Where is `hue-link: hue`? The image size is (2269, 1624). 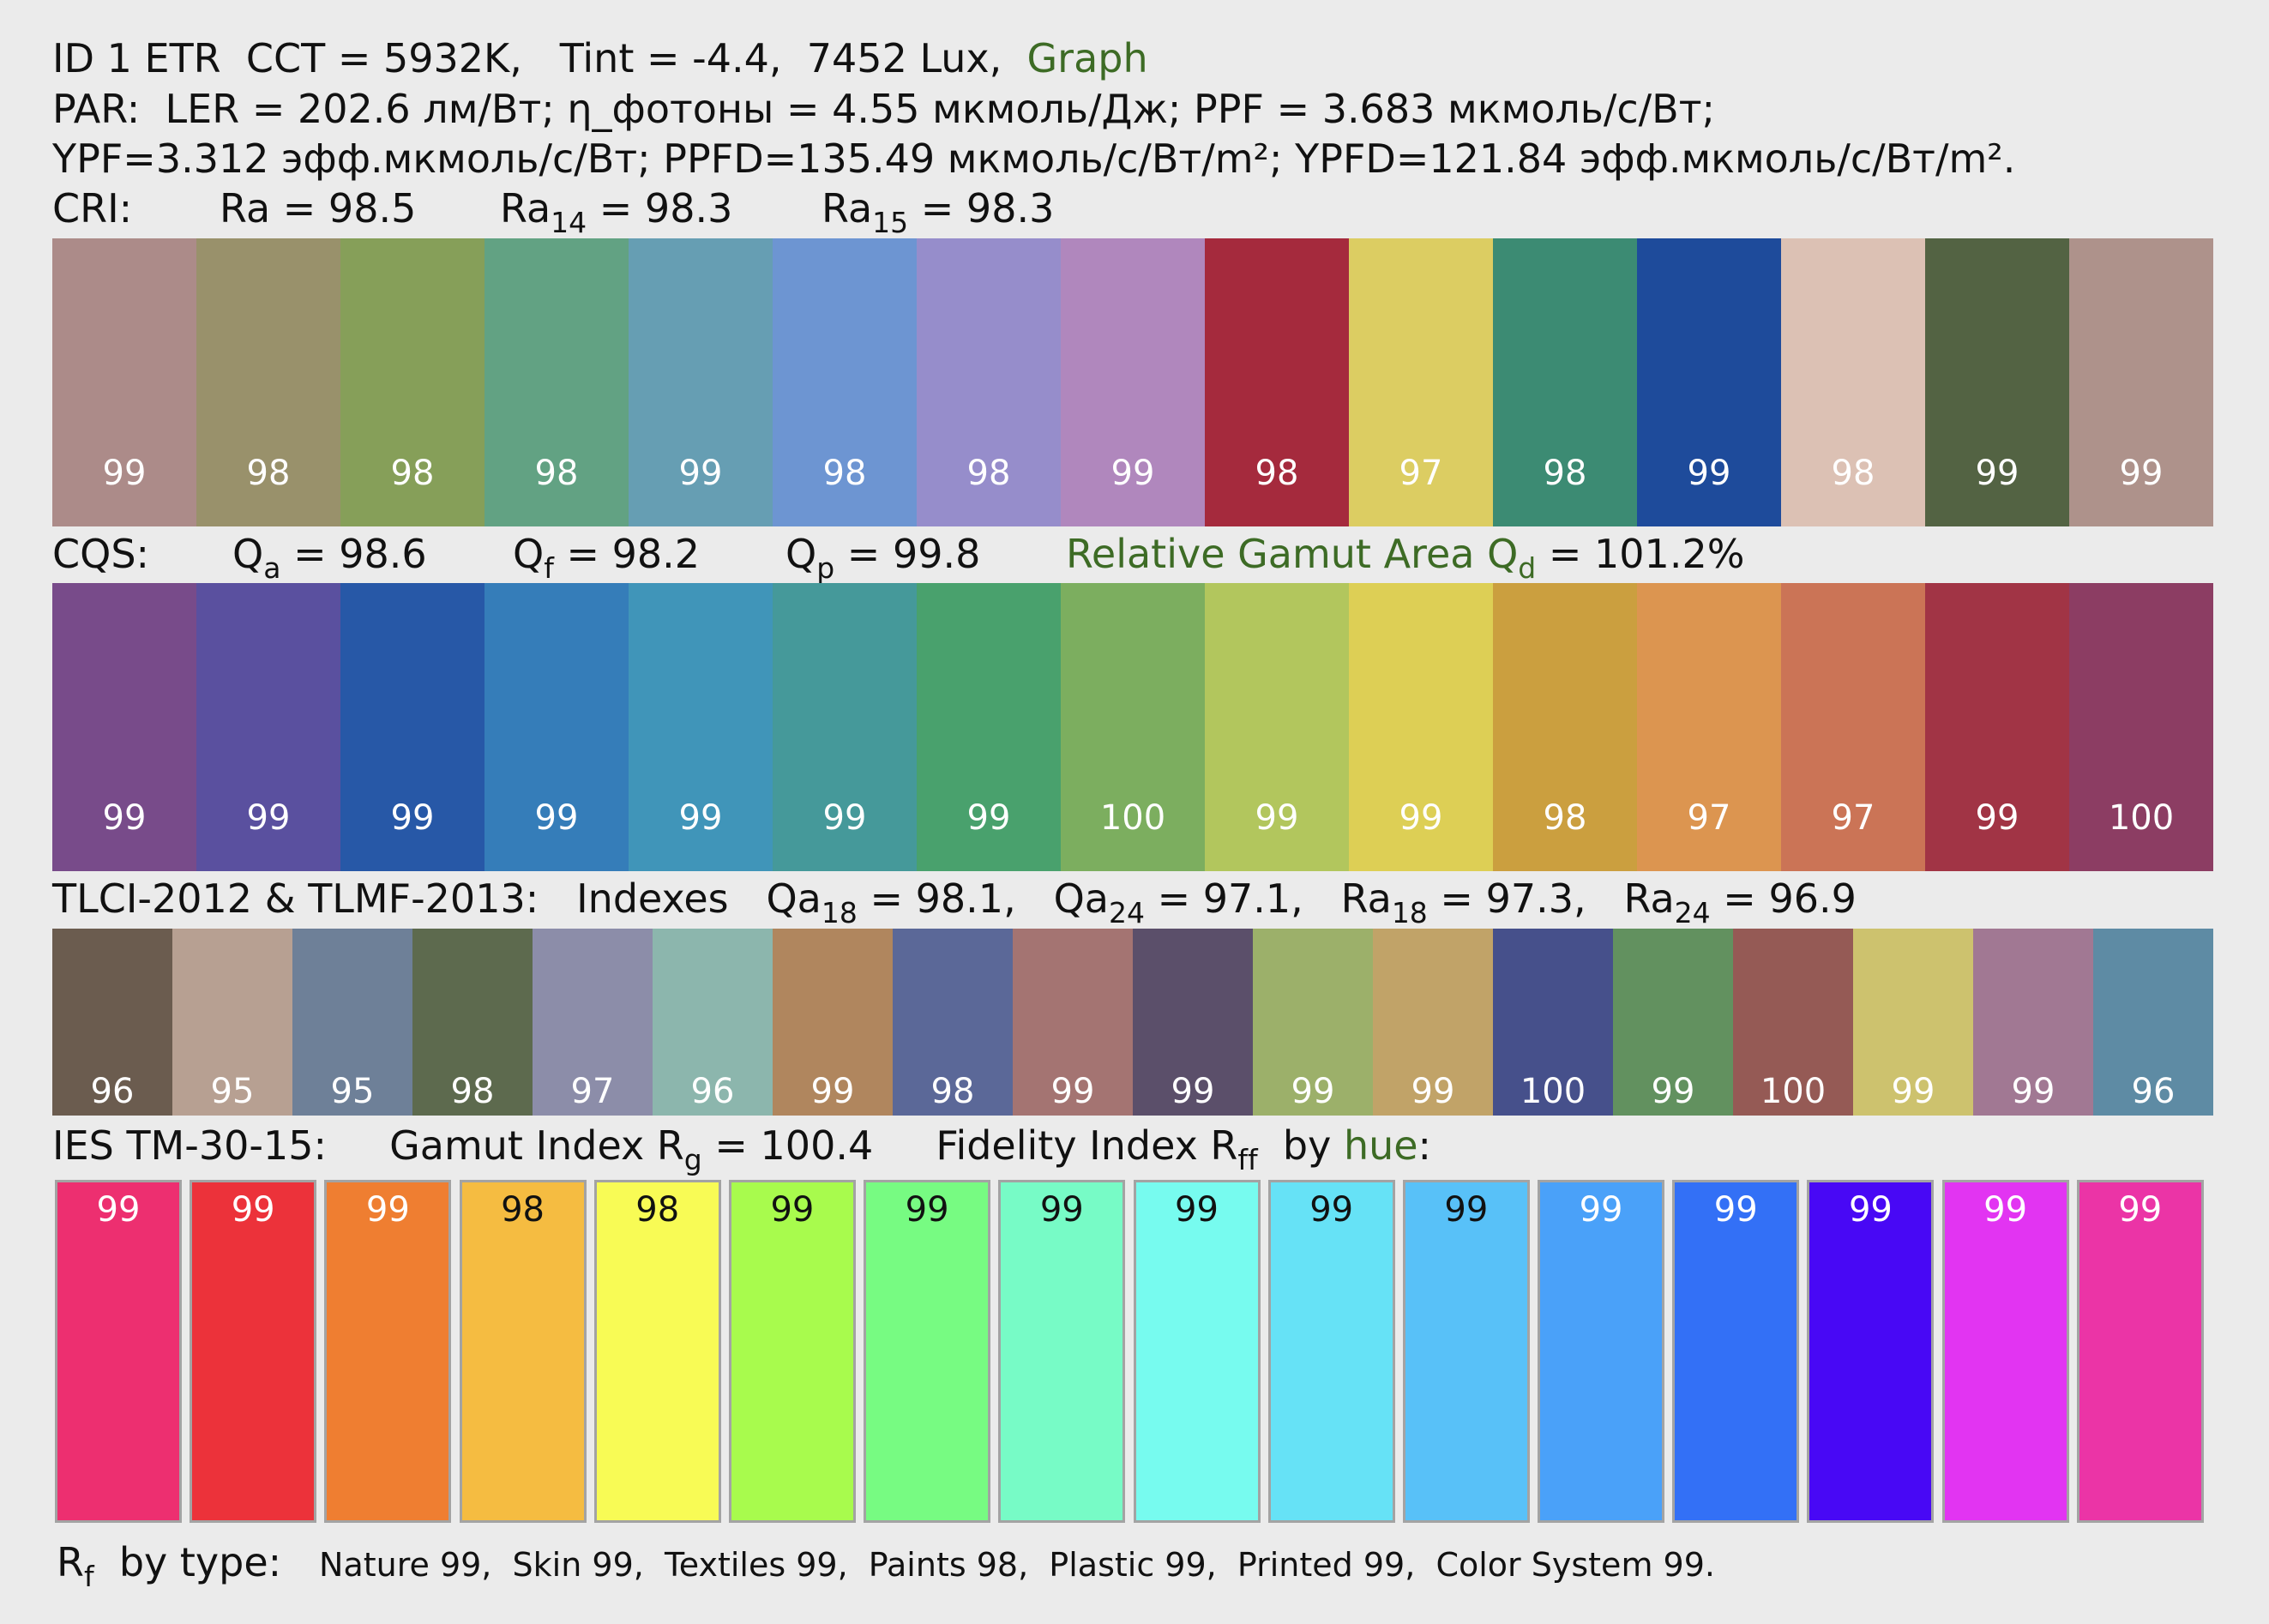 hue-link: hue is located at coordinates (1380, 1146).